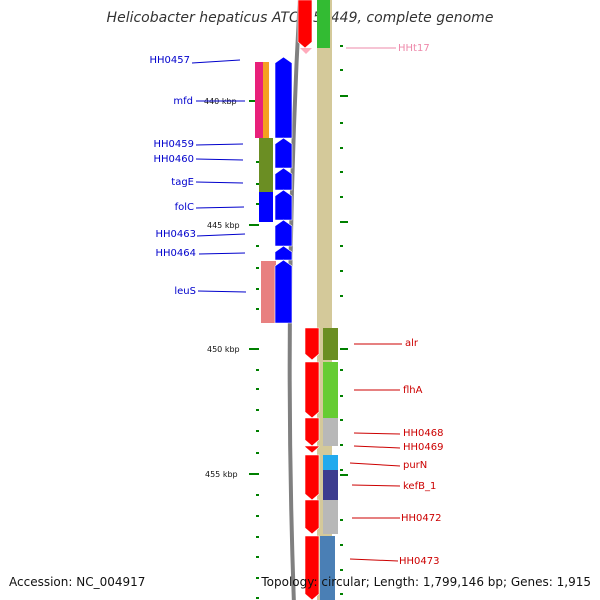  Describe the element at coordinates (419, 561) in the screenshot. I see `reverse-gene-label: HH0473` at that location.